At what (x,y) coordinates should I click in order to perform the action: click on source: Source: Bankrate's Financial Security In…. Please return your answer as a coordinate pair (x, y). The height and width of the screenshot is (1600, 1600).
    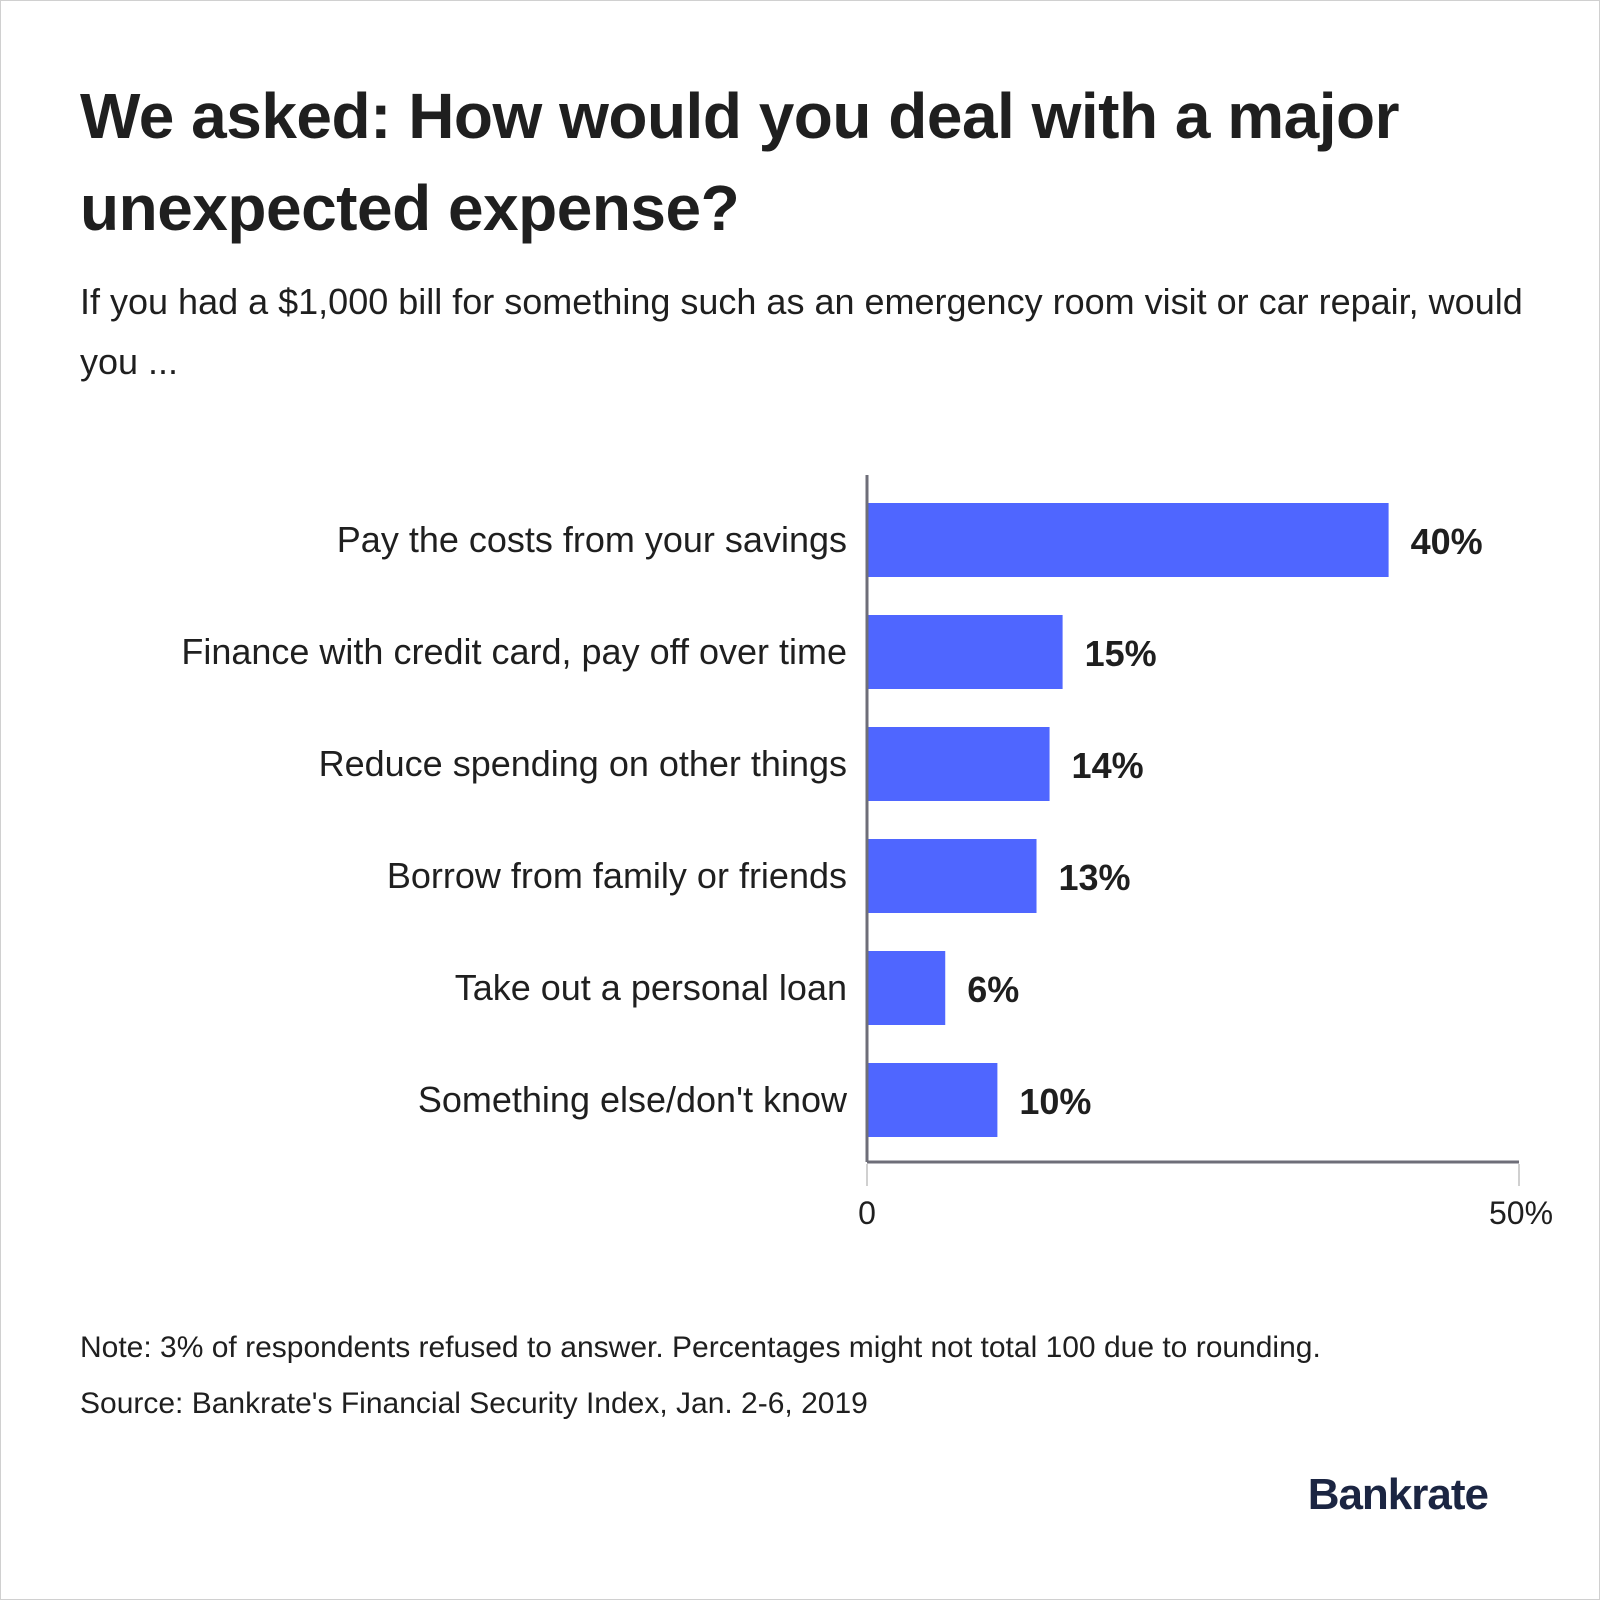
    Looking at the image, I should click on (474, 1403).